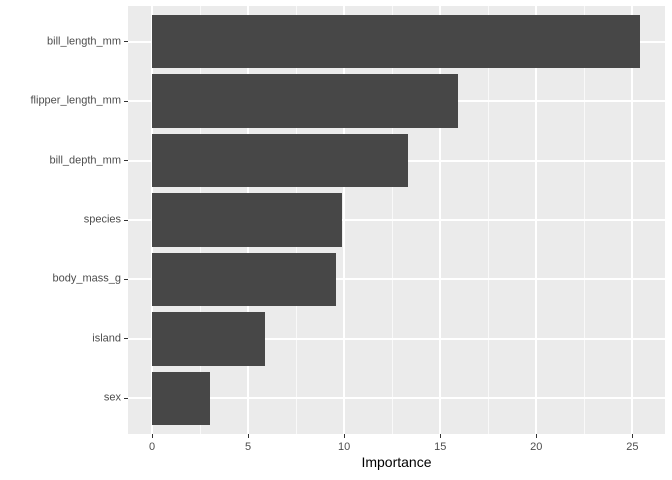 The height and width of the screenshot is (480, 672). What do you see at coordinates (112, 397) in the screenshot?
I see `y-axis-label: sex` at bounding box center [112, 397].